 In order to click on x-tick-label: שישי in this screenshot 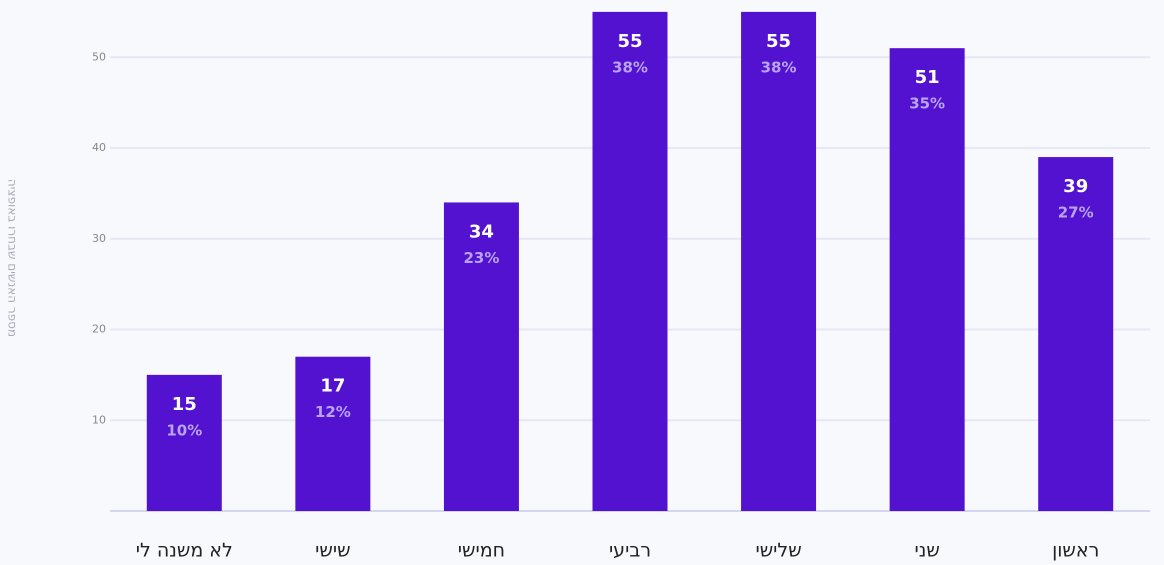, I will do `click(332, 551)`.